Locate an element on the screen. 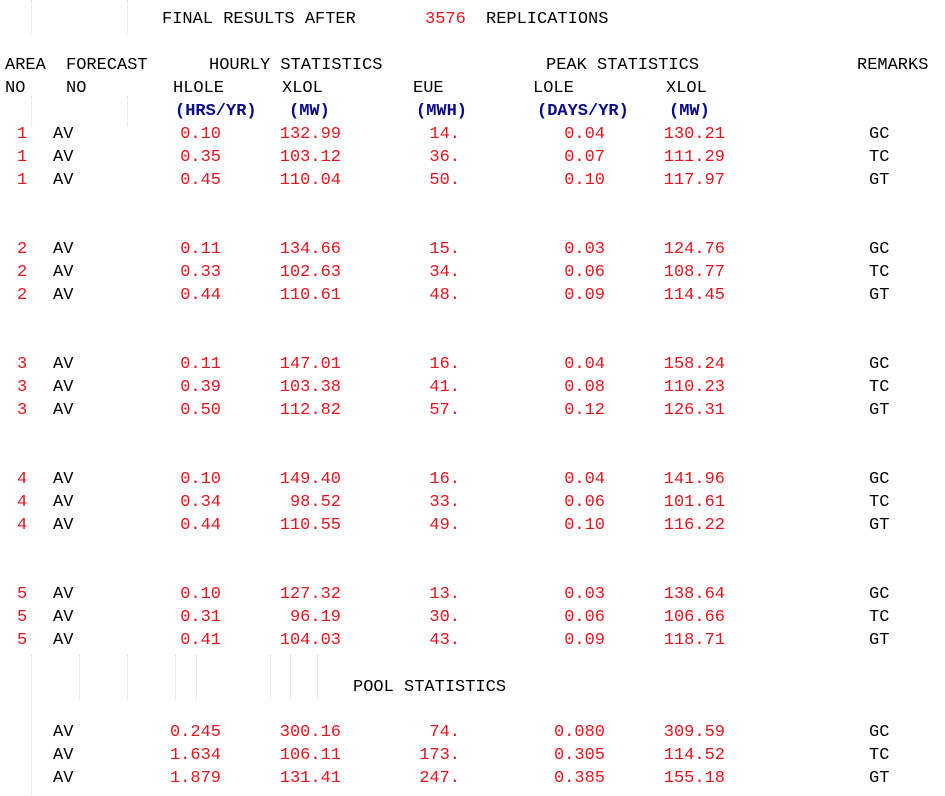 Image resolution: width=945 pixels, height=796 pixels. hourly-xlol-value: 103.38 is located at coordinates (310, 387).